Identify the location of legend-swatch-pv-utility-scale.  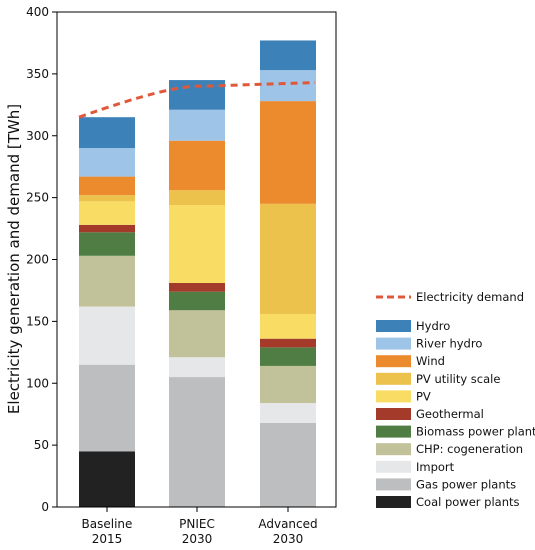
(393, 378).